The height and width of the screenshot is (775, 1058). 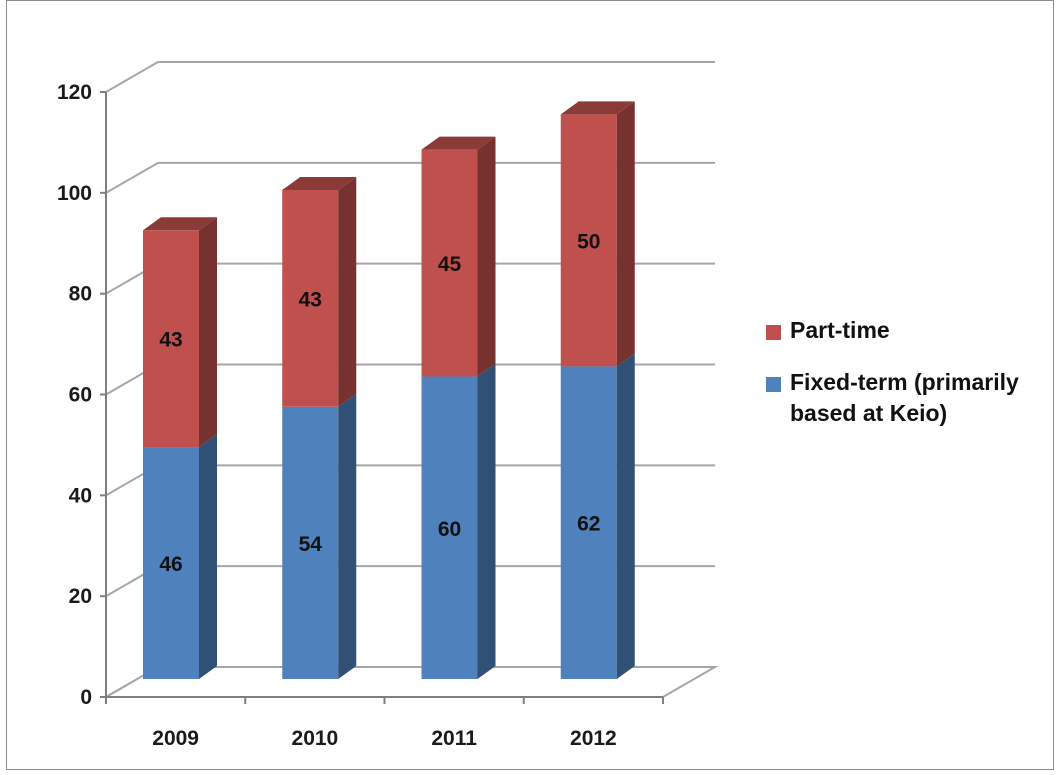 What do you see at coordinates (175, 738) in the screenshot?
I see `x-tick-label: 2009` at bounding box center [175, 738].